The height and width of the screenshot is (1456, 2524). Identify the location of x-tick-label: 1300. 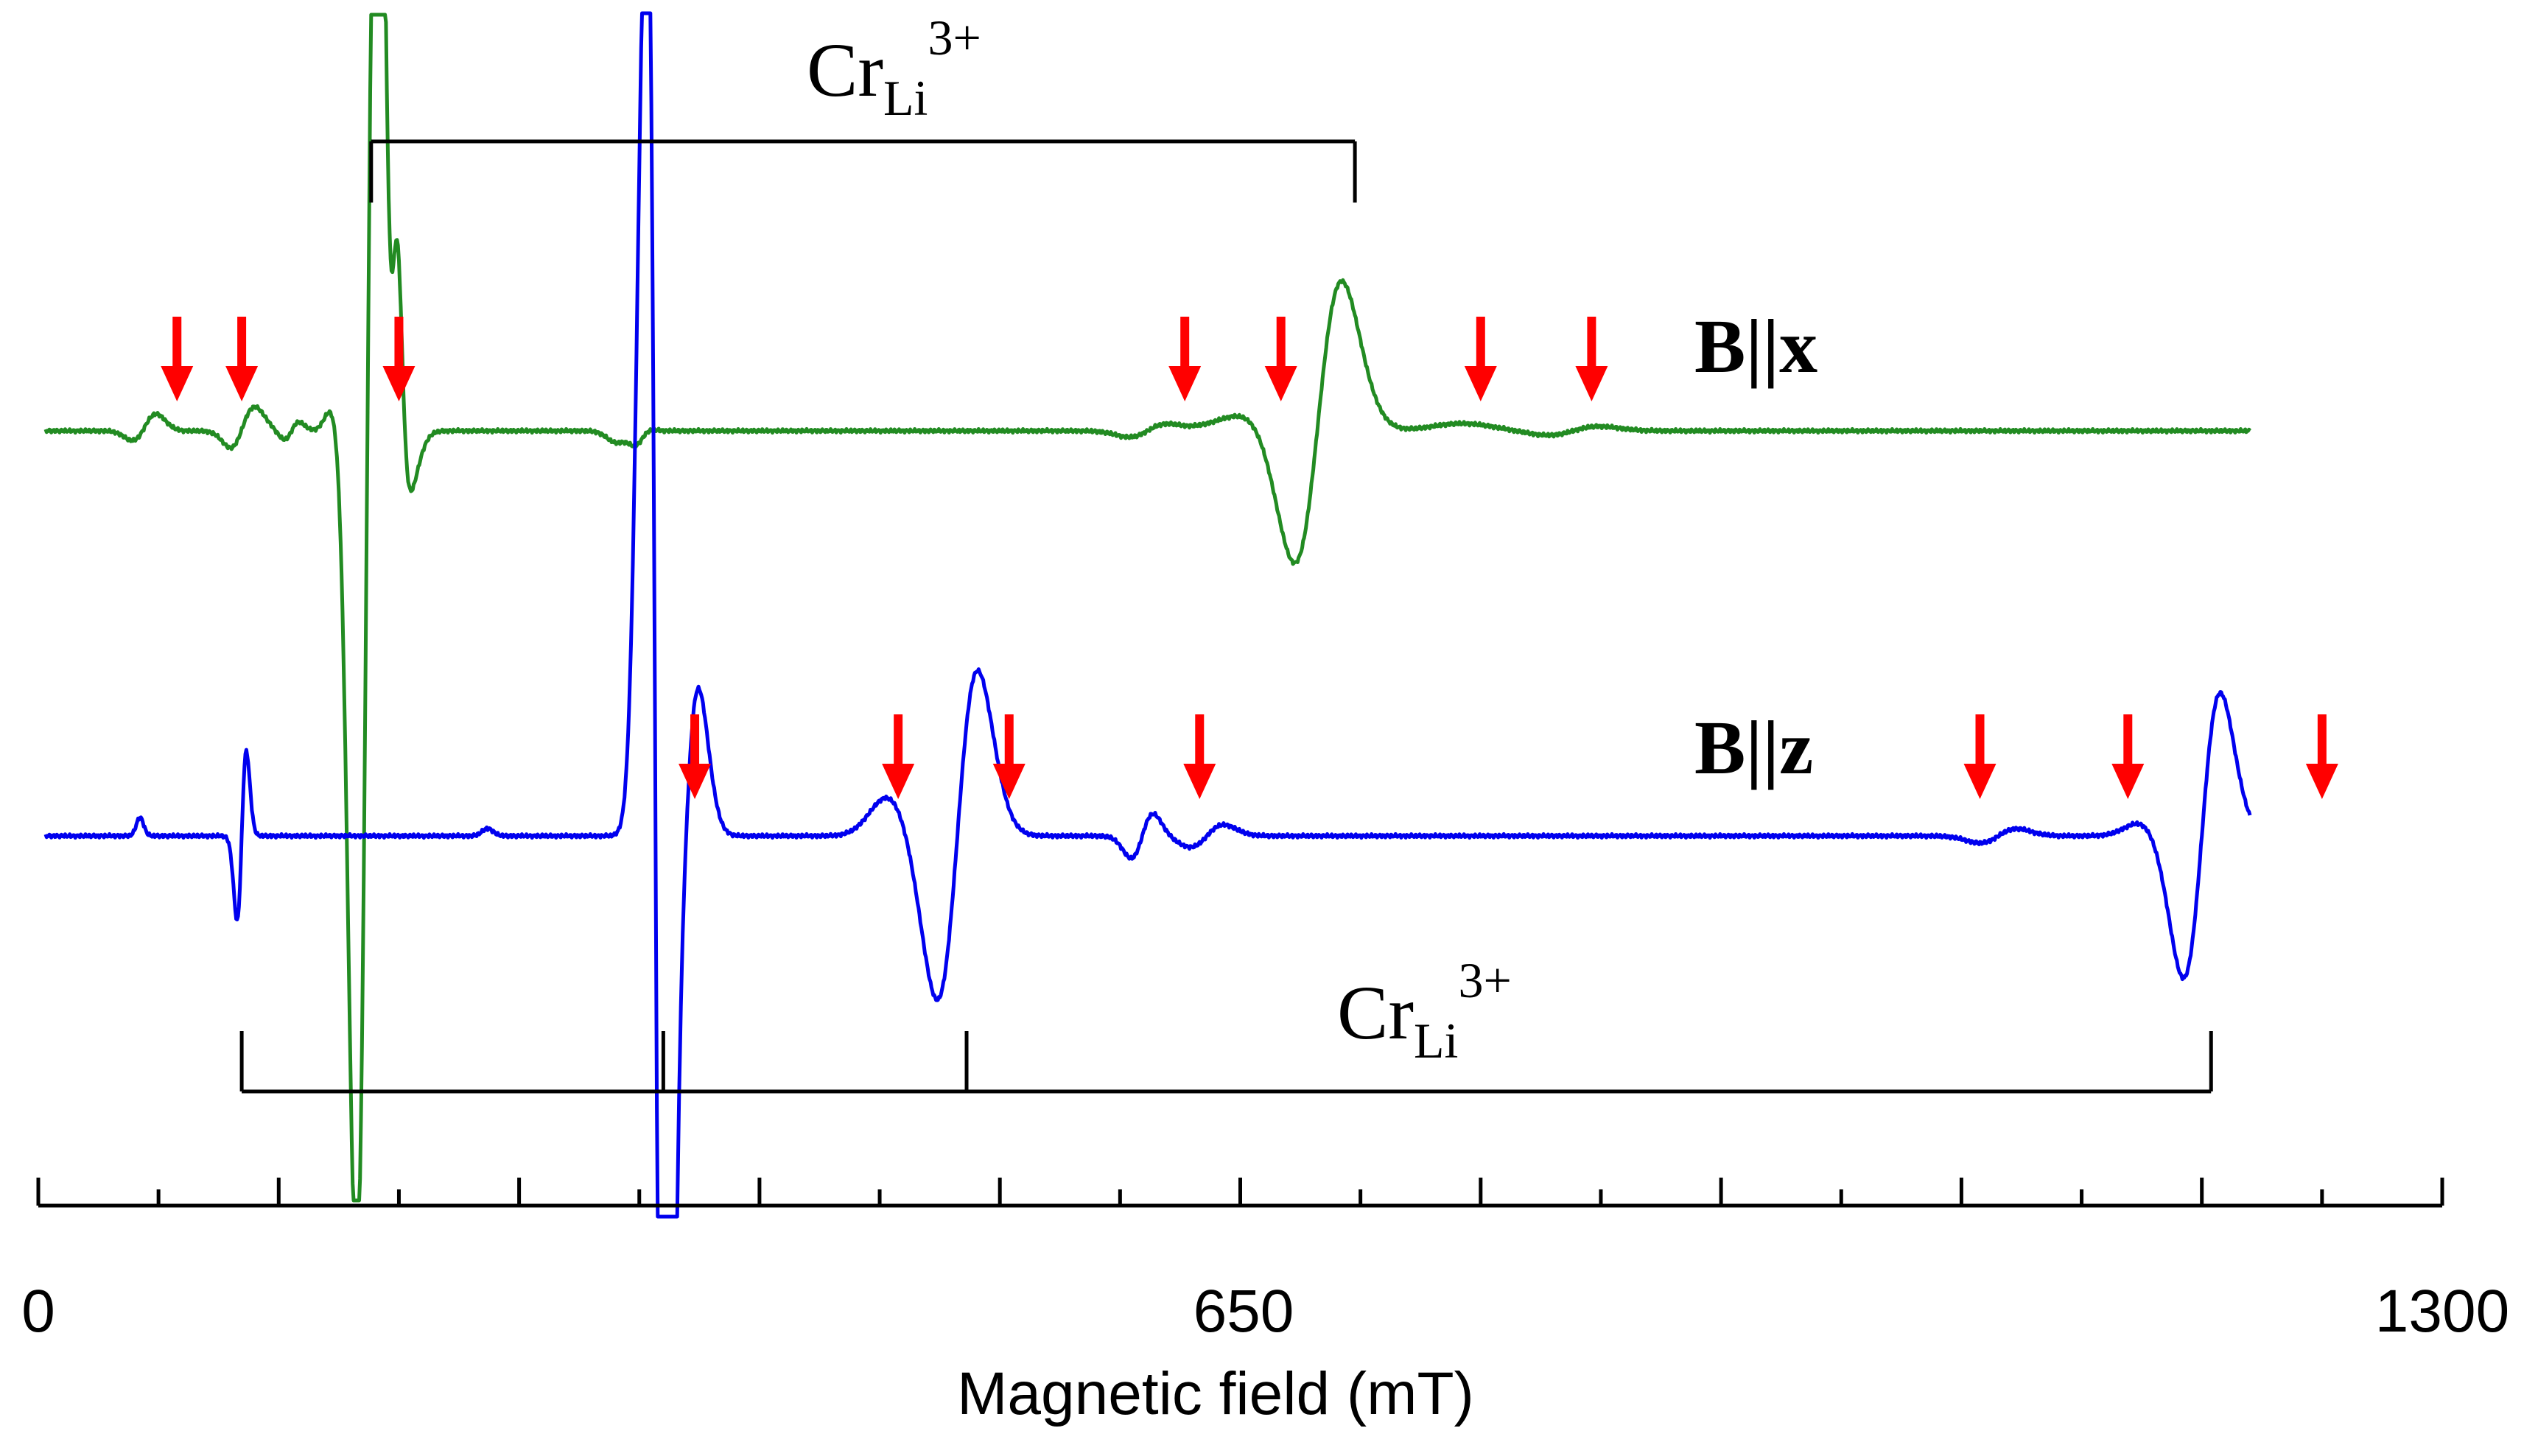
(2442, 1311).